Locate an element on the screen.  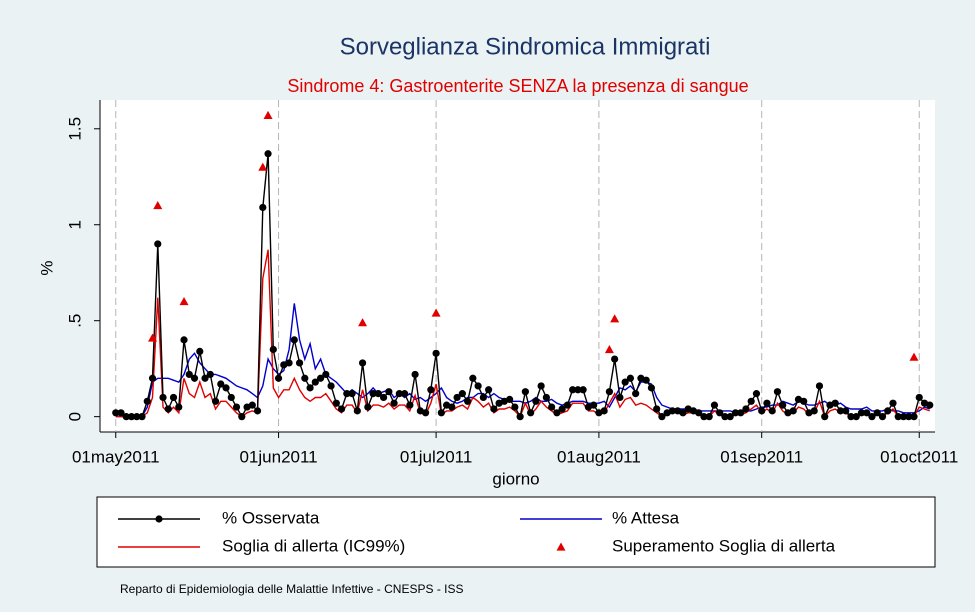
y-tick-label: 1 is located at coordinates (74, 224).